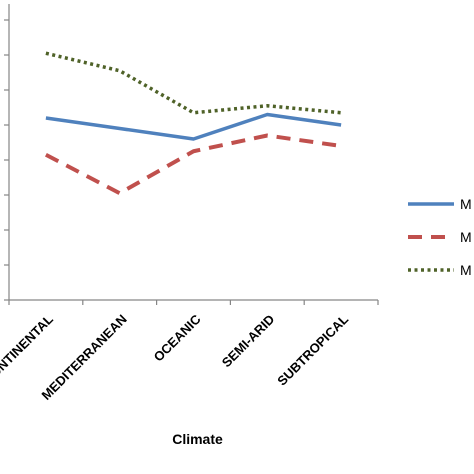  Describe the element at coordinates (440, 237) in the screenshot. I see `legend: M M M` at that location.